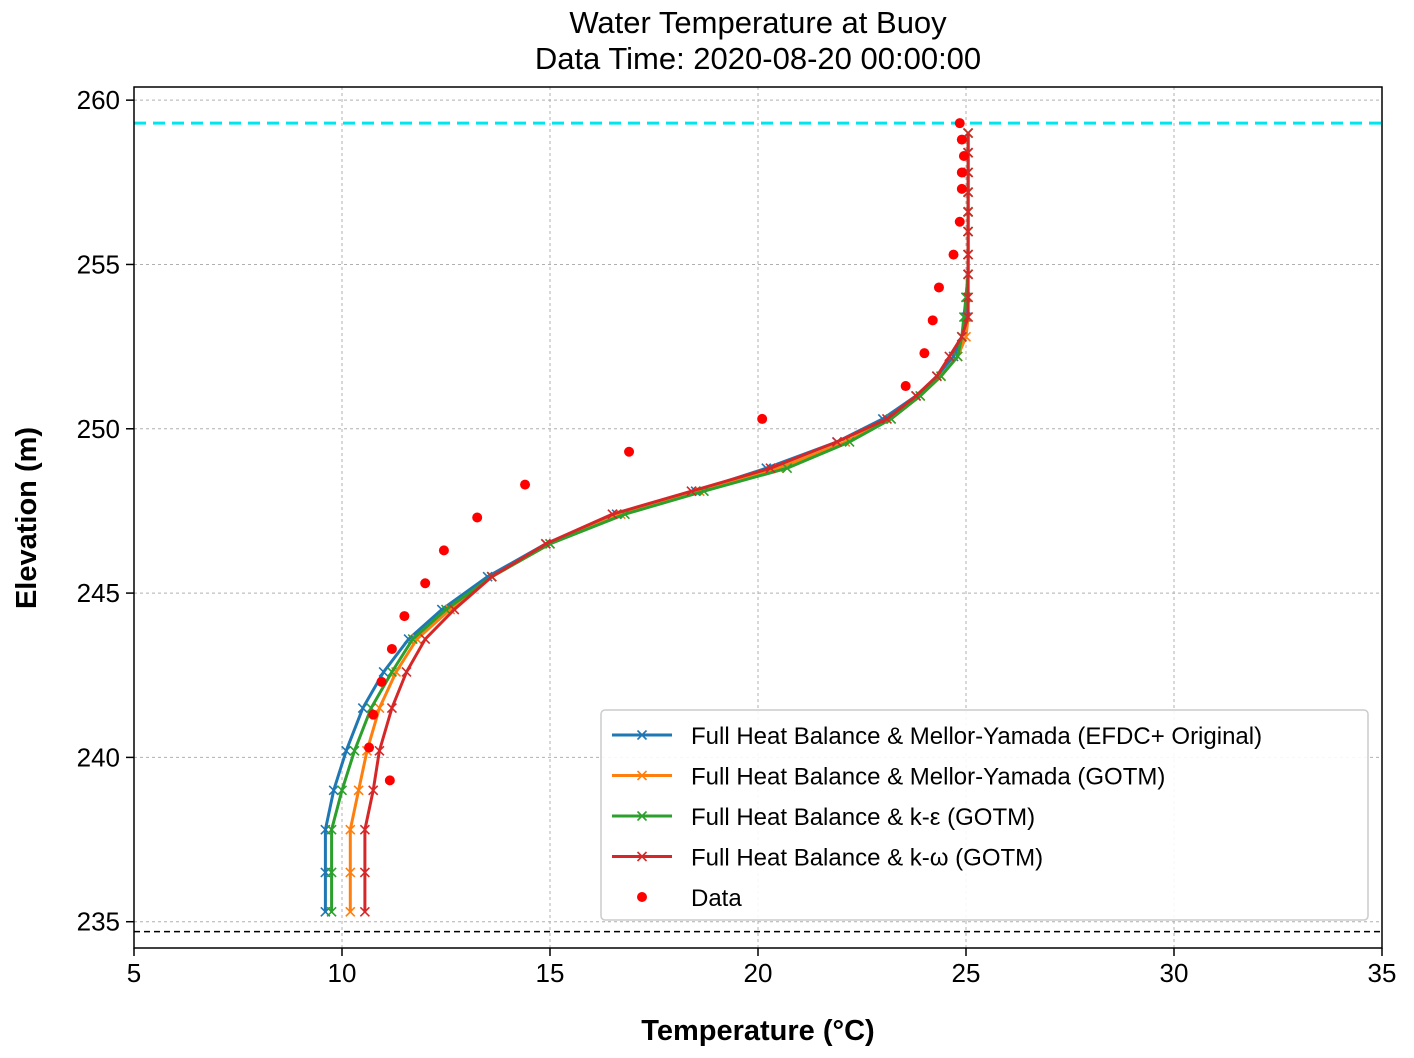 The height and width of the screenshot is (1058, 1414). I want to click on x-tick-label: 20, so click(758, 973).